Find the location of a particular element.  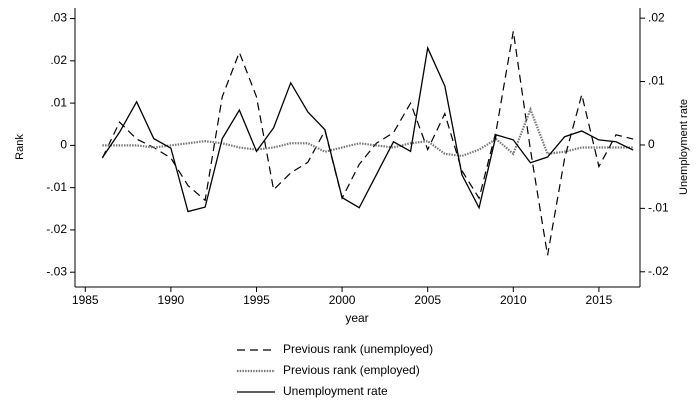

x-tick-label: 2015 is located at coordinates (599, 300).